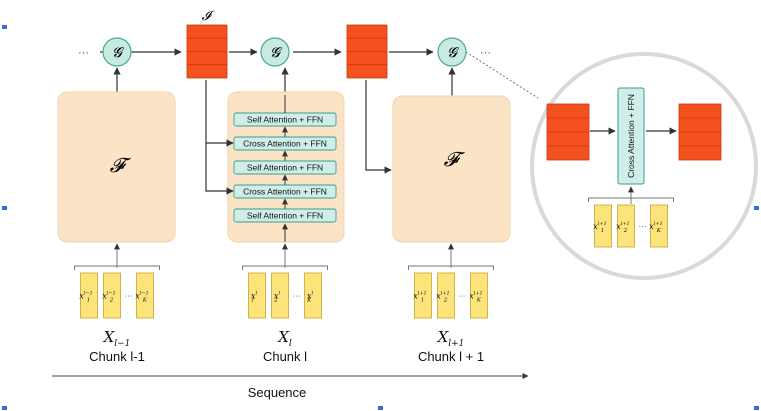  I want to click on left-ellipsis: ···, so click(83, 53).